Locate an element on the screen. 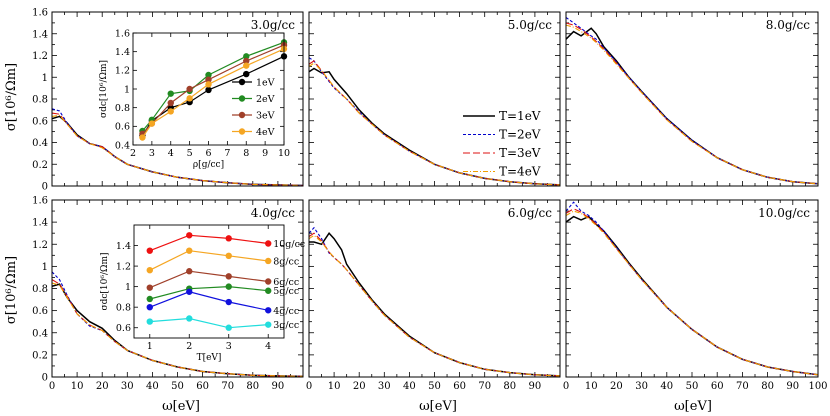  legend-label-T=3eV: T=3eV is located at coordinates (520, 153).